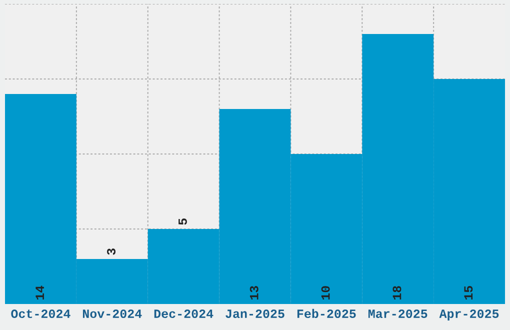  What do you see at coordinates (112, 314) in the screenshot?
I see `x-tick-label: Nov-2024` at bounding box center [112, 314].